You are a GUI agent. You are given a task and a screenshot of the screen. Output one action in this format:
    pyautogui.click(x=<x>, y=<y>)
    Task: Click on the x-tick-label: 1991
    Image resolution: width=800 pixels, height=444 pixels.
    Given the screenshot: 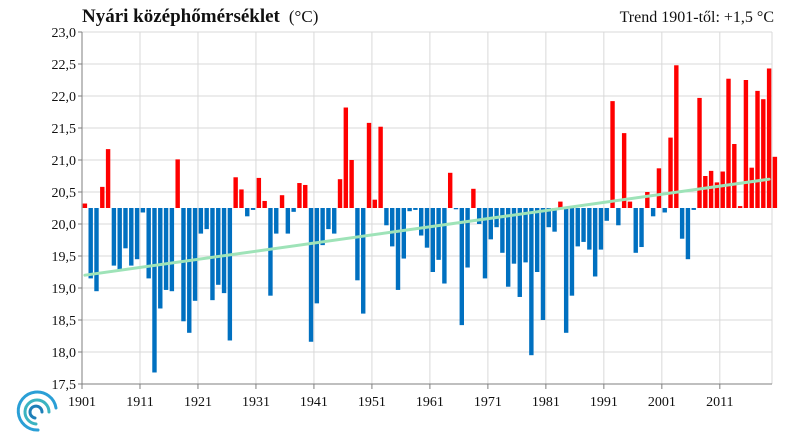 What is the action you would take?
    pyautogui.click(x=604, y=402)
    